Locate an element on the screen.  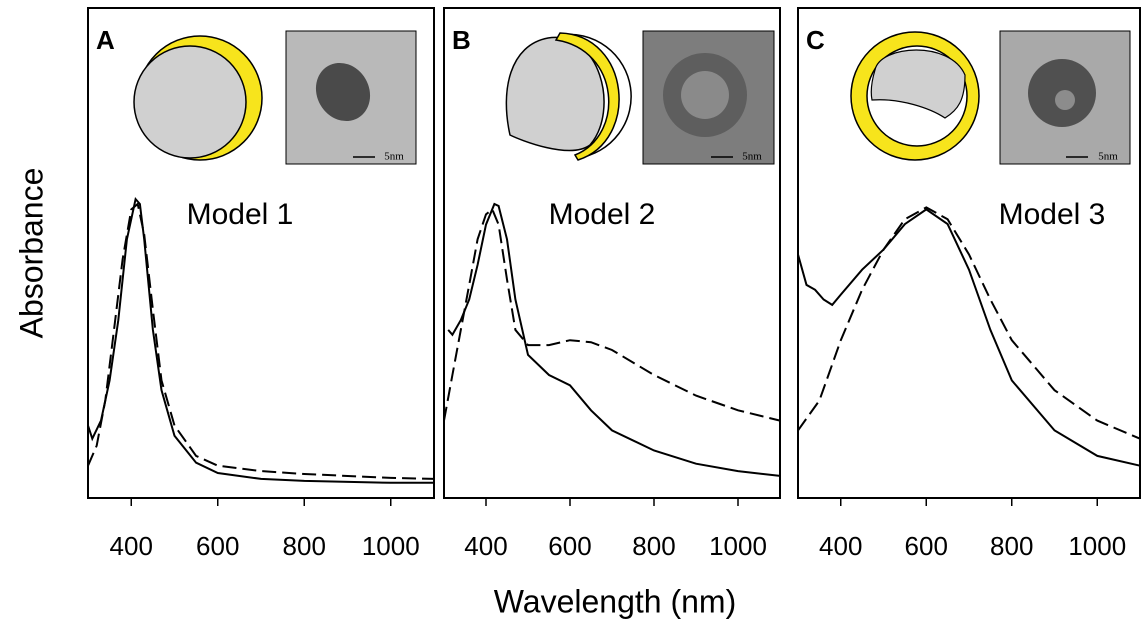
inset-a is located at coordinates (275, 97).